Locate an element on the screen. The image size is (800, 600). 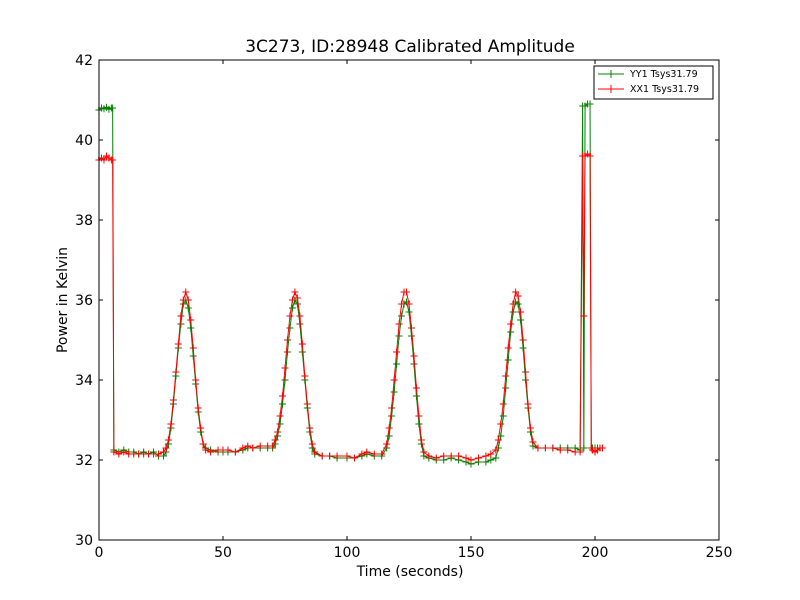
y-tick-label: 30 is located at coordinates (84, 541).